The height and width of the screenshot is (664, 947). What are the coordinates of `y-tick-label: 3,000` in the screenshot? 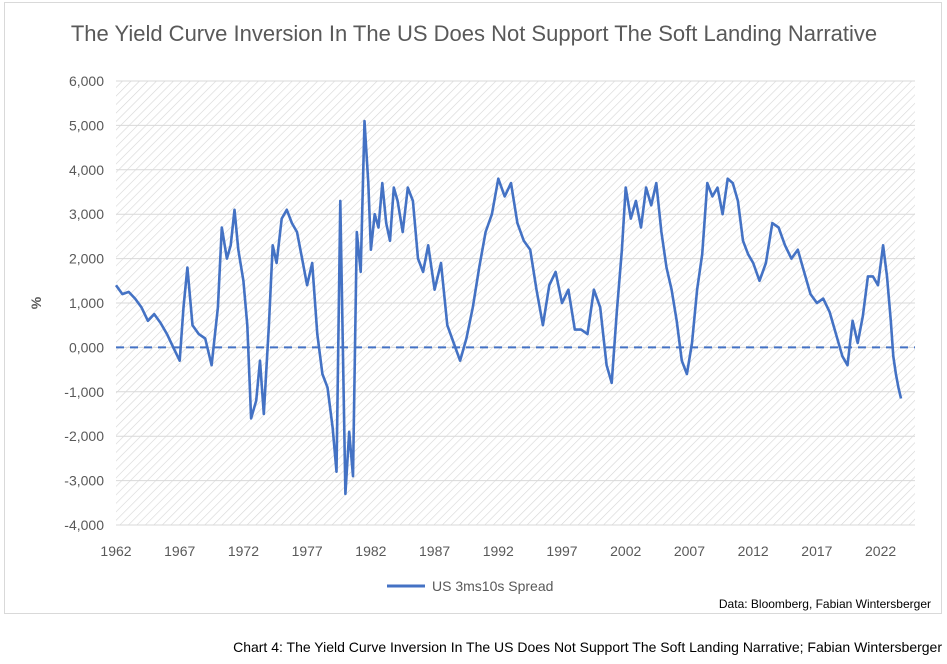 It's located at (86, 214).